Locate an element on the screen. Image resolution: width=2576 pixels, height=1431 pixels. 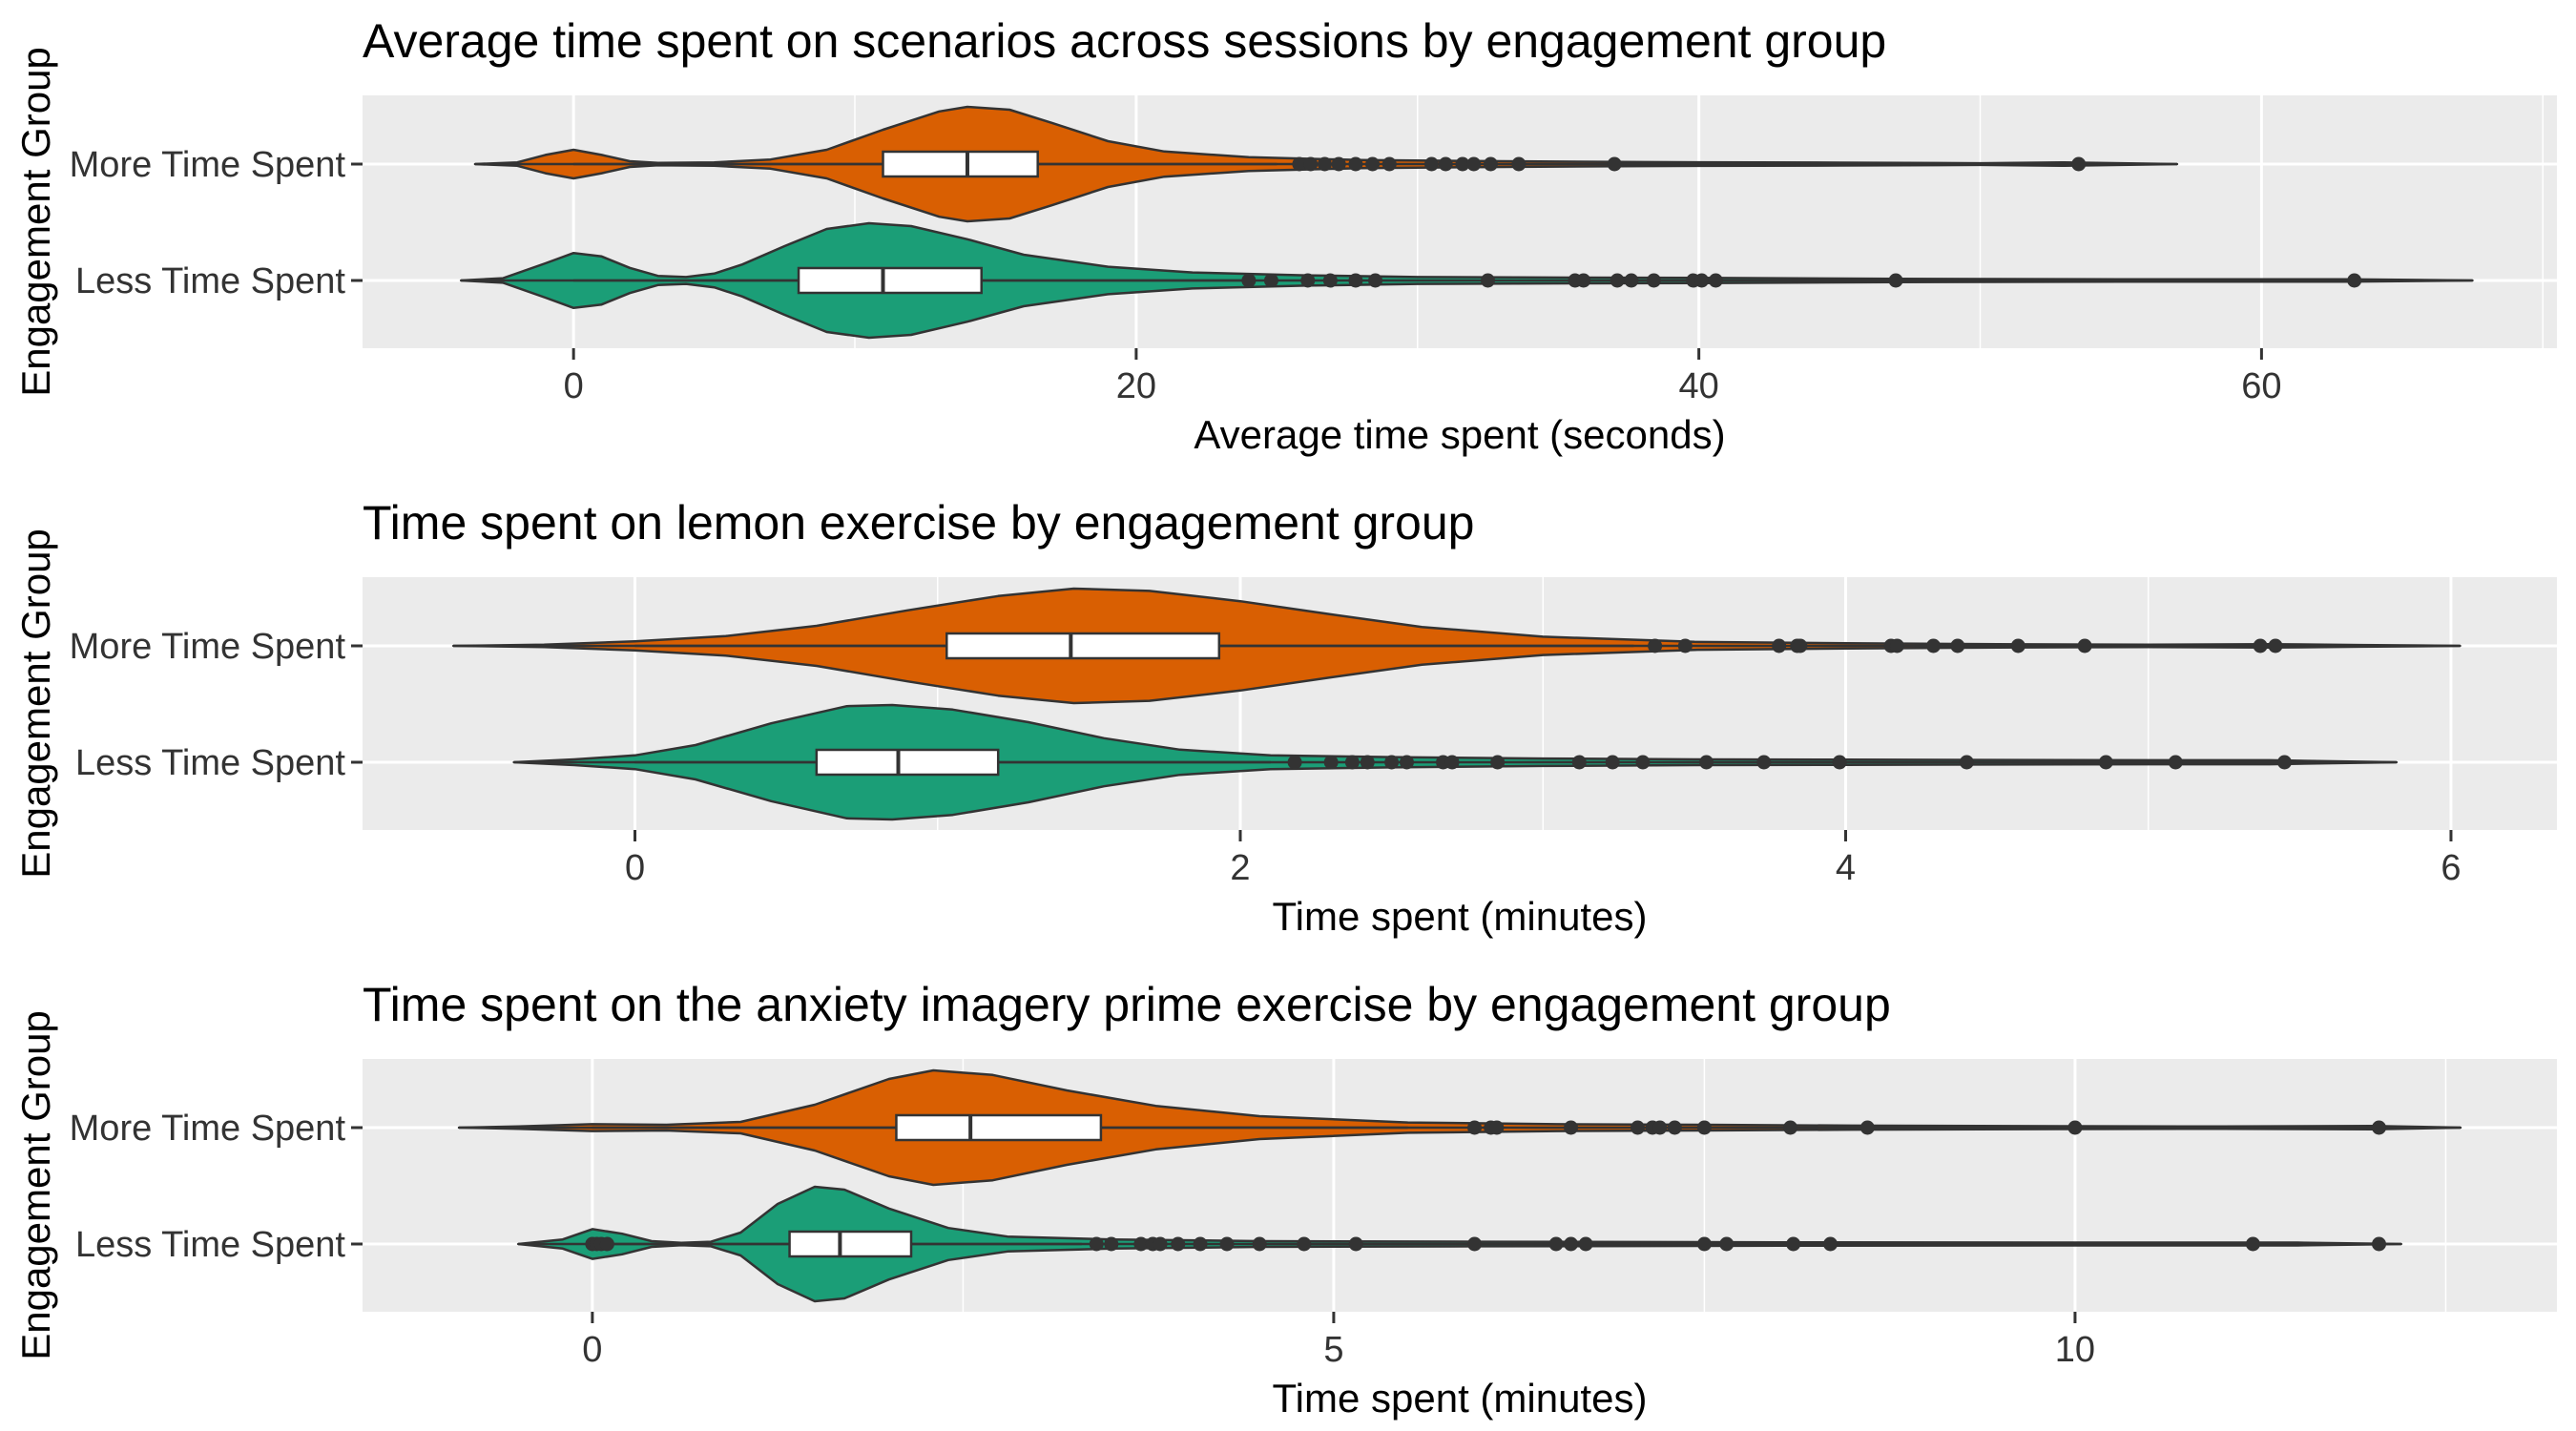
x-axis-title: Average time spent (seconds) is located at coordinates (1459, 434).